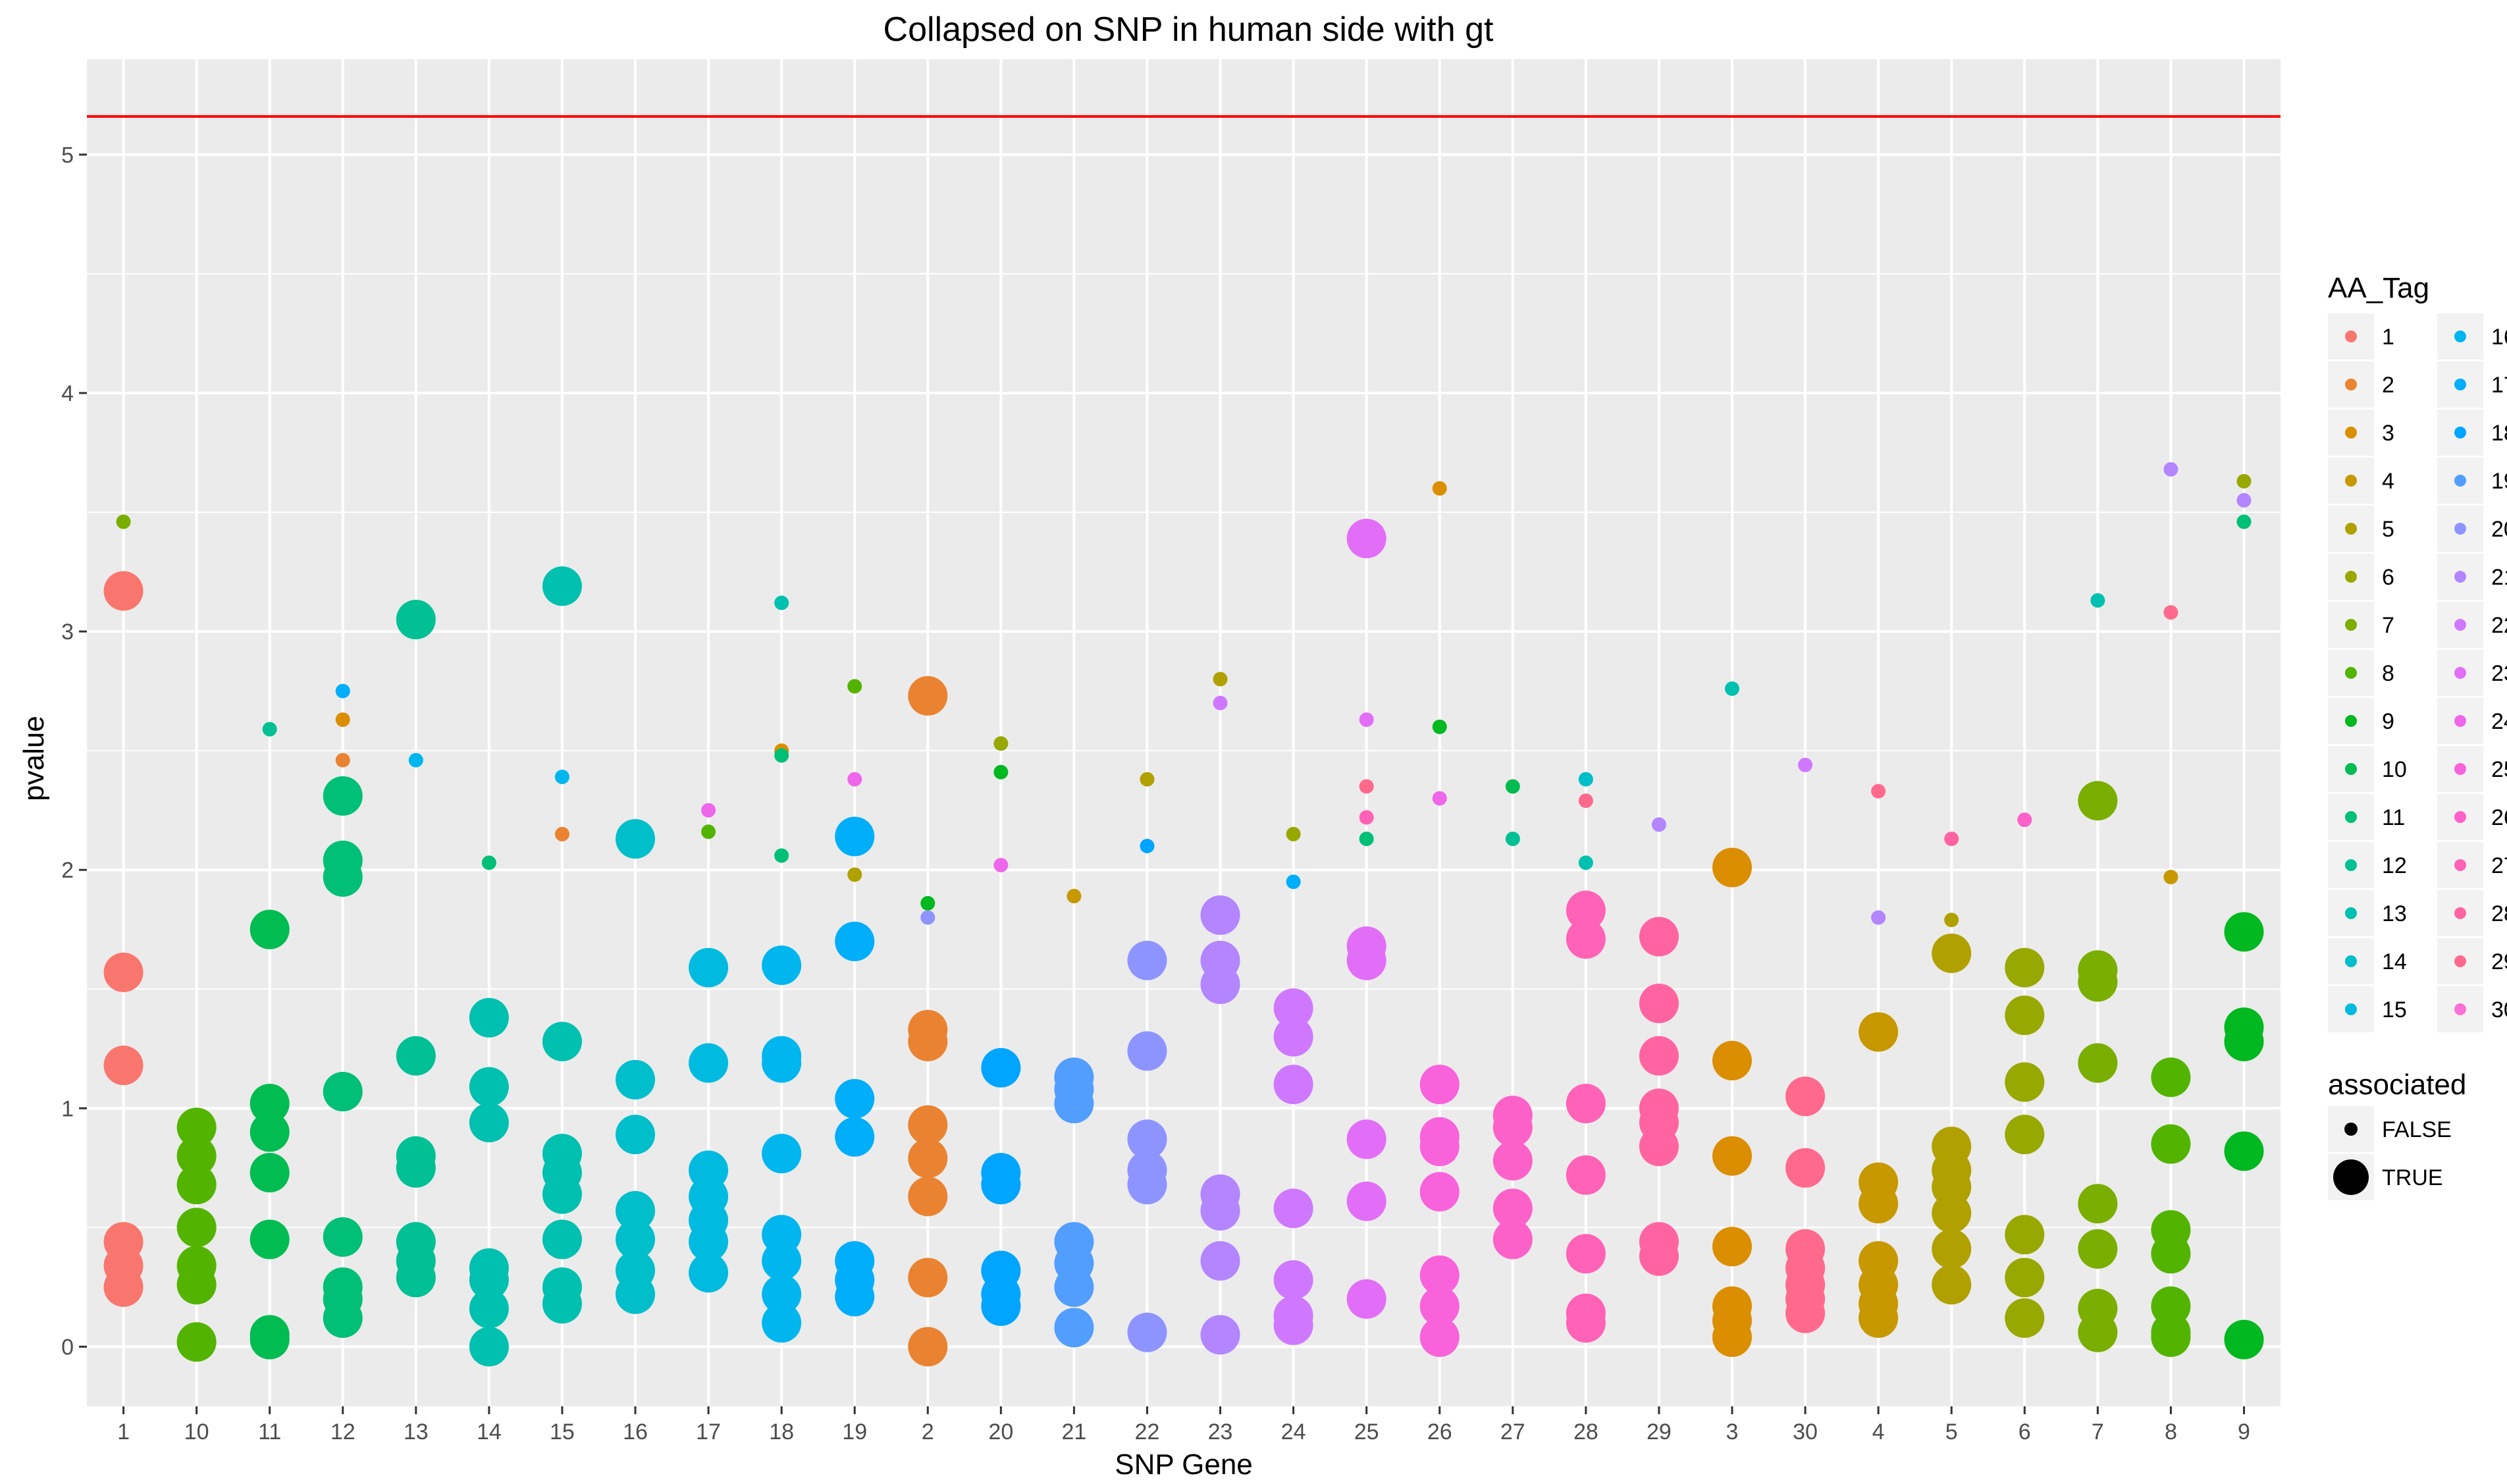 This screenshot has width=2507, height=1484. I want to click on x-tick-label: 28, so click(1585, 1431).